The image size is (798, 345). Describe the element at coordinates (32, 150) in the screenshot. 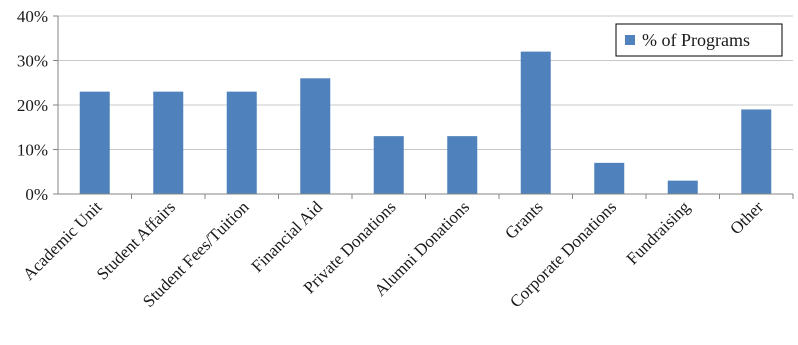

I see `y-tick-label: 10%` at that location.